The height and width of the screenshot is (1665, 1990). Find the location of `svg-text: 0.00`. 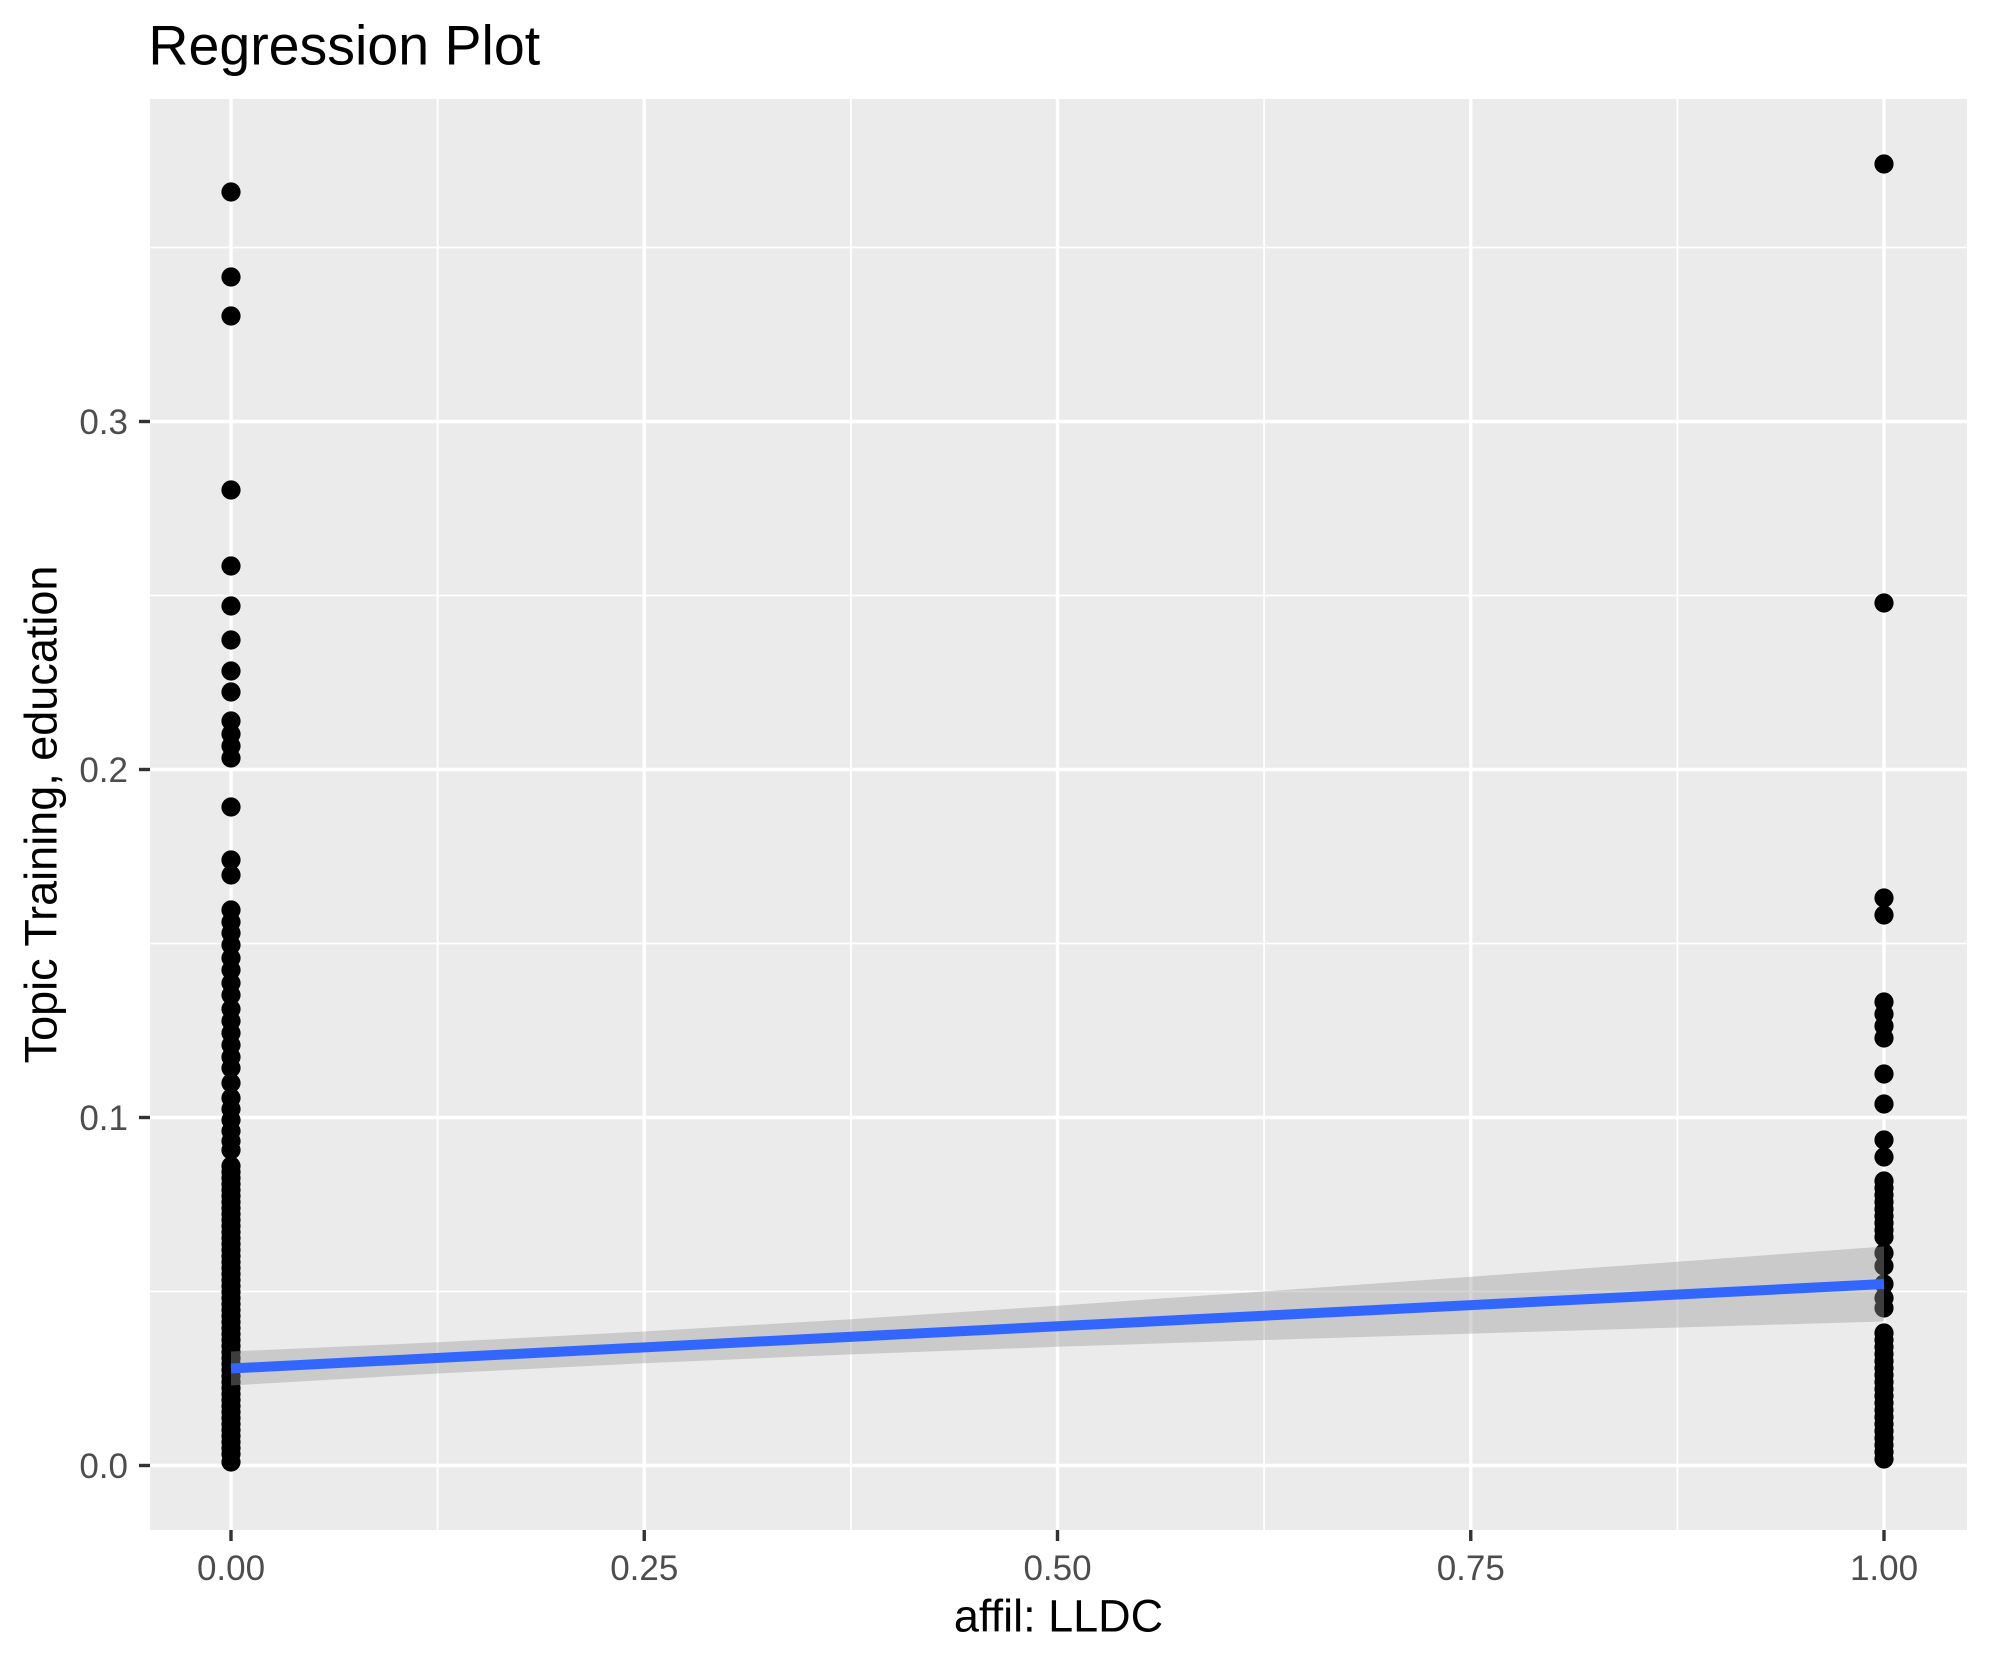

svg-text: 0.00 is located at coordinates (231, 1568).